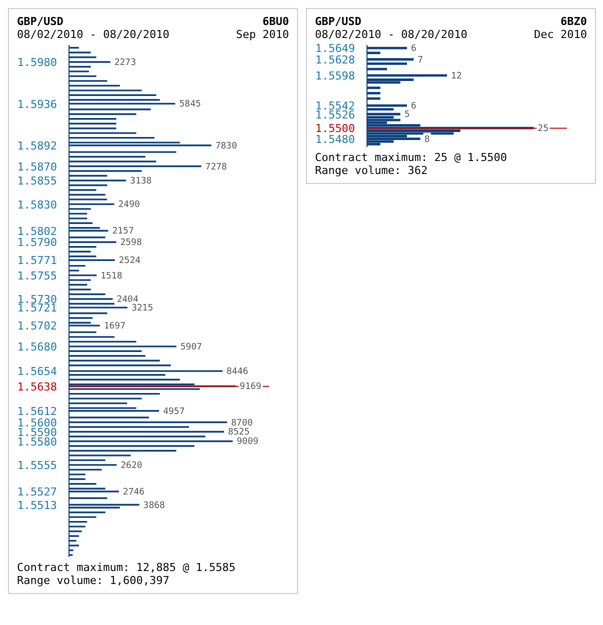  What do you see at coordinates (37, 465) in the screenshot?
I see `y-tick-label: 1.5555` at bounding box center [37, 465].